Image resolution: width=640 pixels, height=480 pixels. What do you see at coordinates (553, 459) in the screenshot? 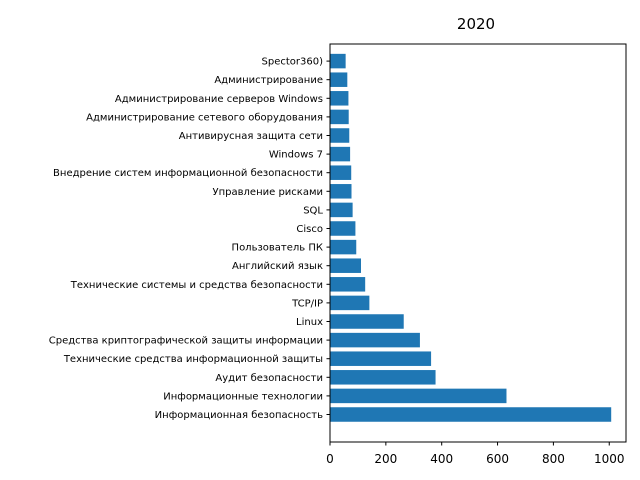
I see `x-tick-label: 800` at bounding box center [553, 459].